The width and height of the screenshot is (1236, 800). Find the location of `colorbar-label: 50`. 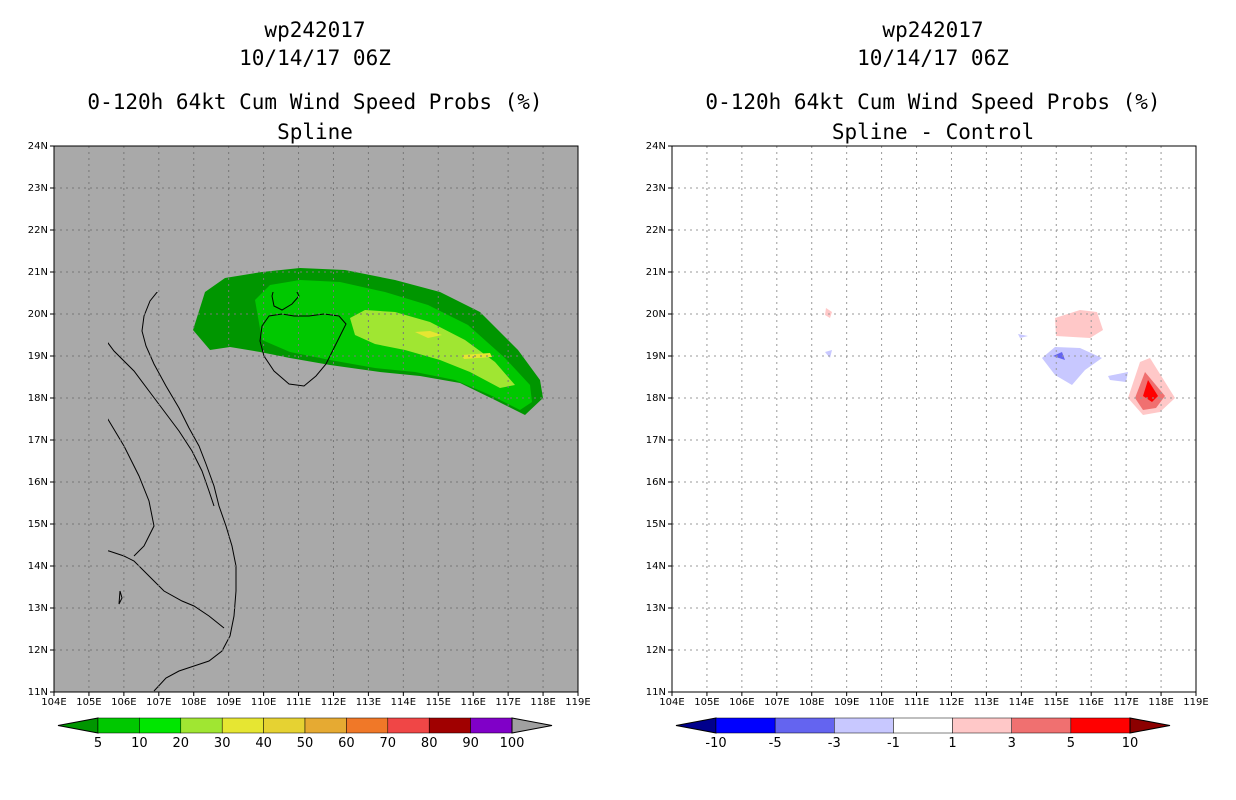

colorbar-label: 50 is located at coordinates (305, 743).